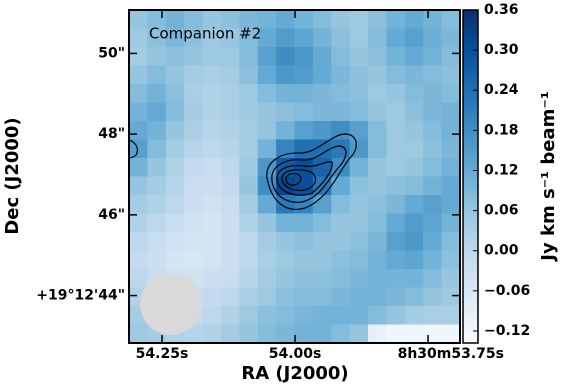 Image resolution: width=565 pixels, height=389 pixels. What do you see at coordinates (295, 354) in the screenshot?
I see `x-tick-label: 54.00s` at bounding box center [295, 354].